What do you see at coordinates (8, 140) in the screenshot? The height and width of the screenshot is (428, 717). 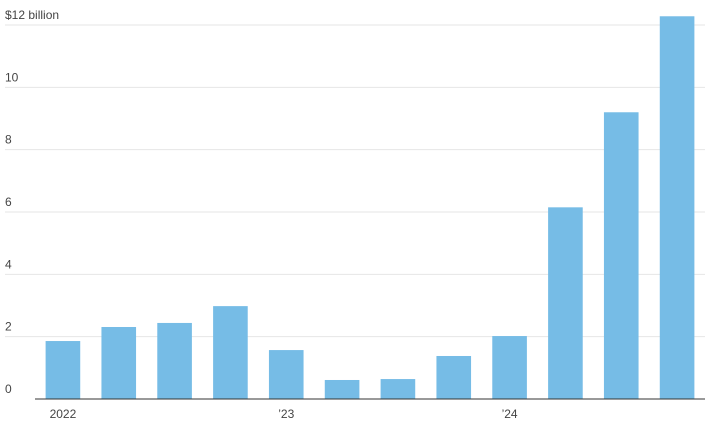 I see `y-tick-label: 8` at bounding box center [8, 140].